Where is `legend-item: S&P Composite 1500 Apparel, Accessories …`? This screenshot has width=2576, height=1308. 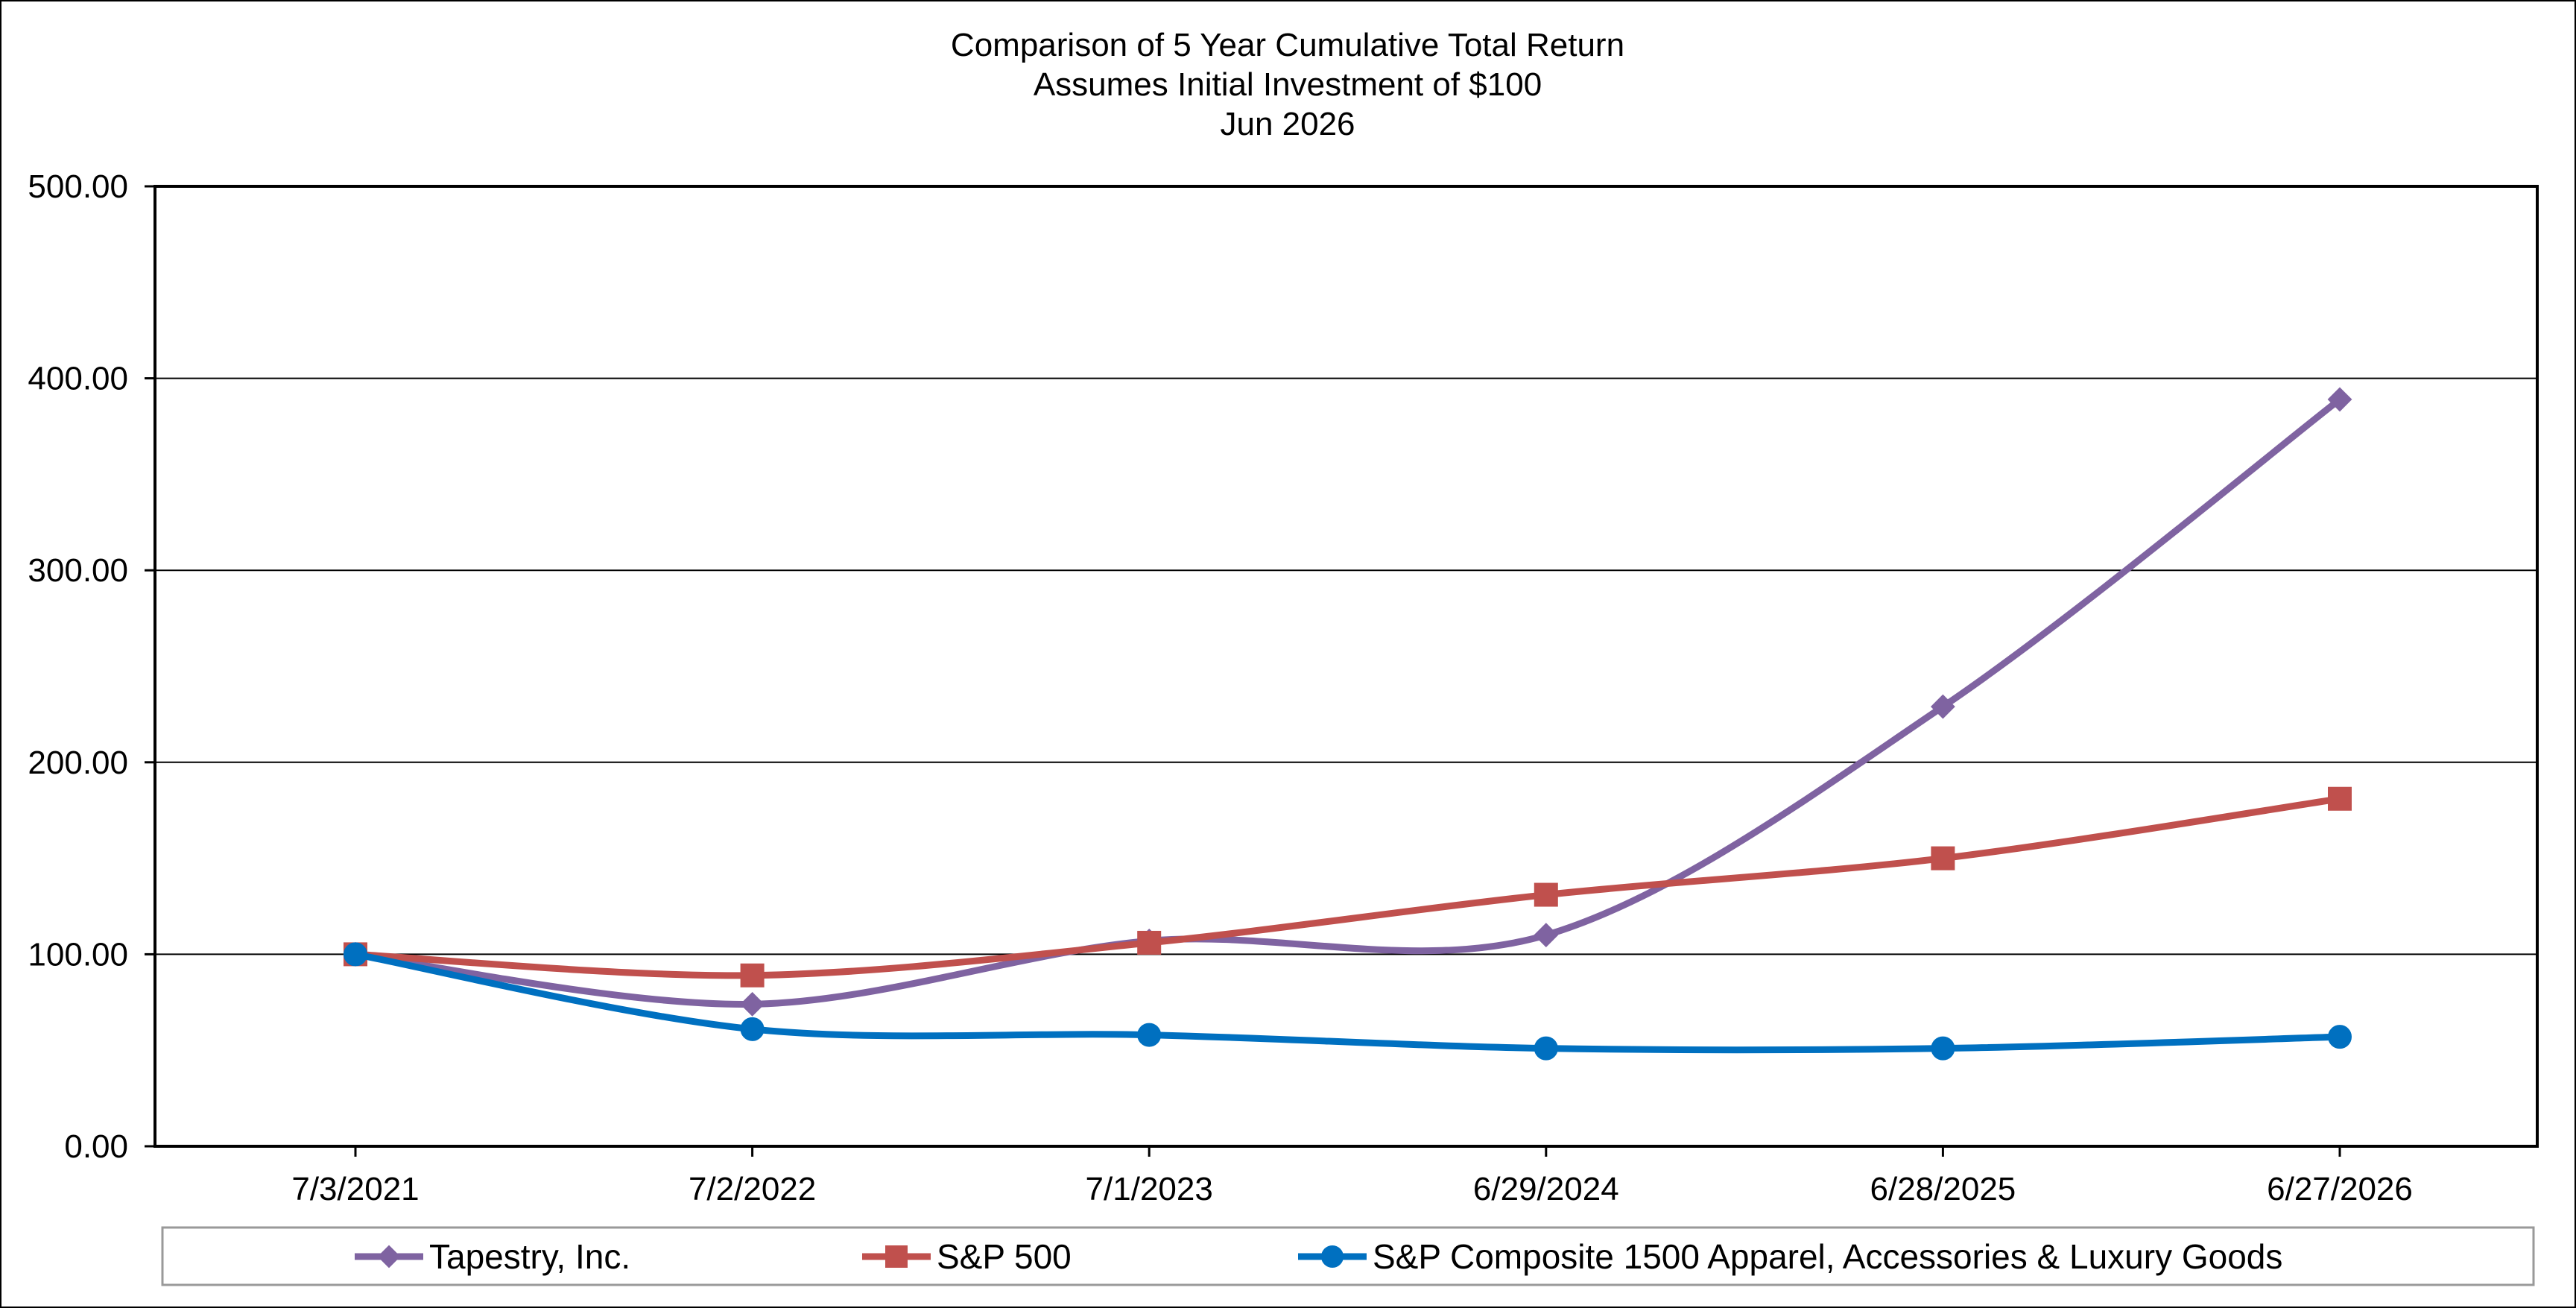
legend-item: S&P Composite 1500 Apparel, Accessories … is located at coordinates (1790, 1256).